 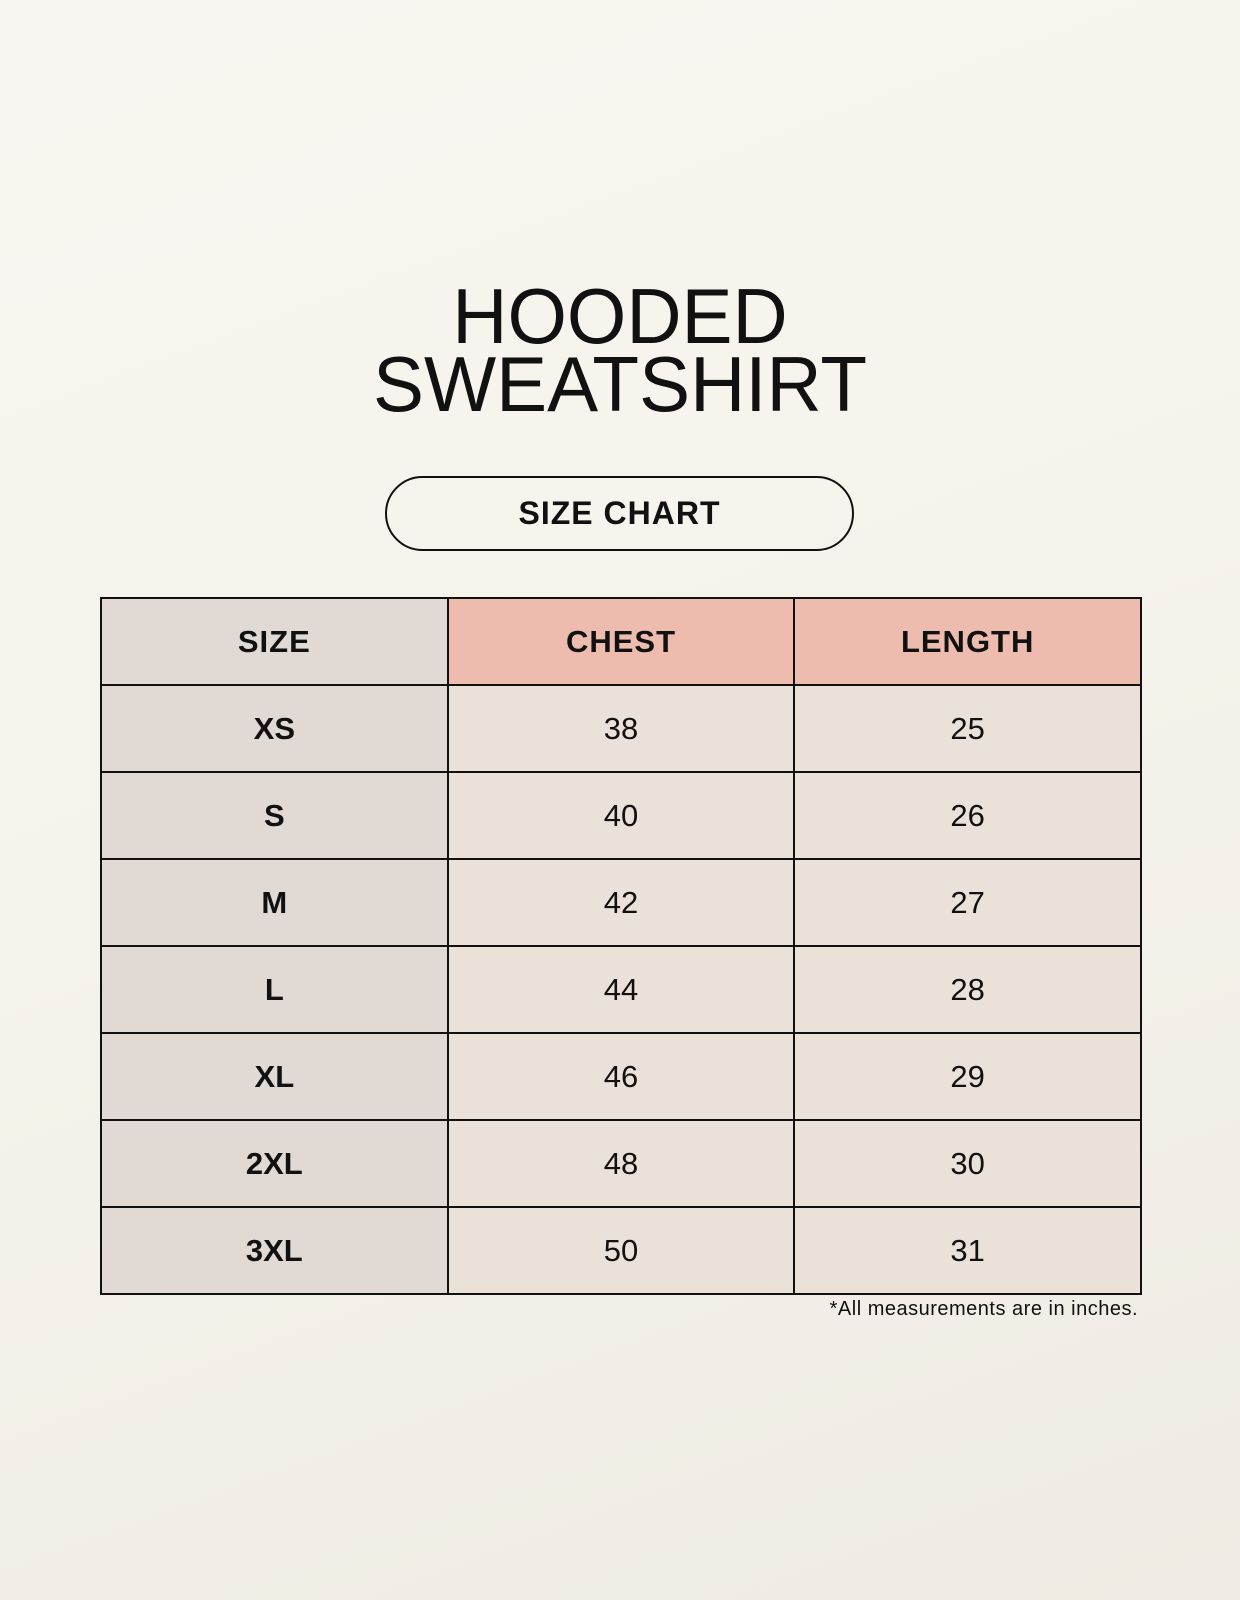 I want to click on length-cell: 27, so click(x=967, y=902).